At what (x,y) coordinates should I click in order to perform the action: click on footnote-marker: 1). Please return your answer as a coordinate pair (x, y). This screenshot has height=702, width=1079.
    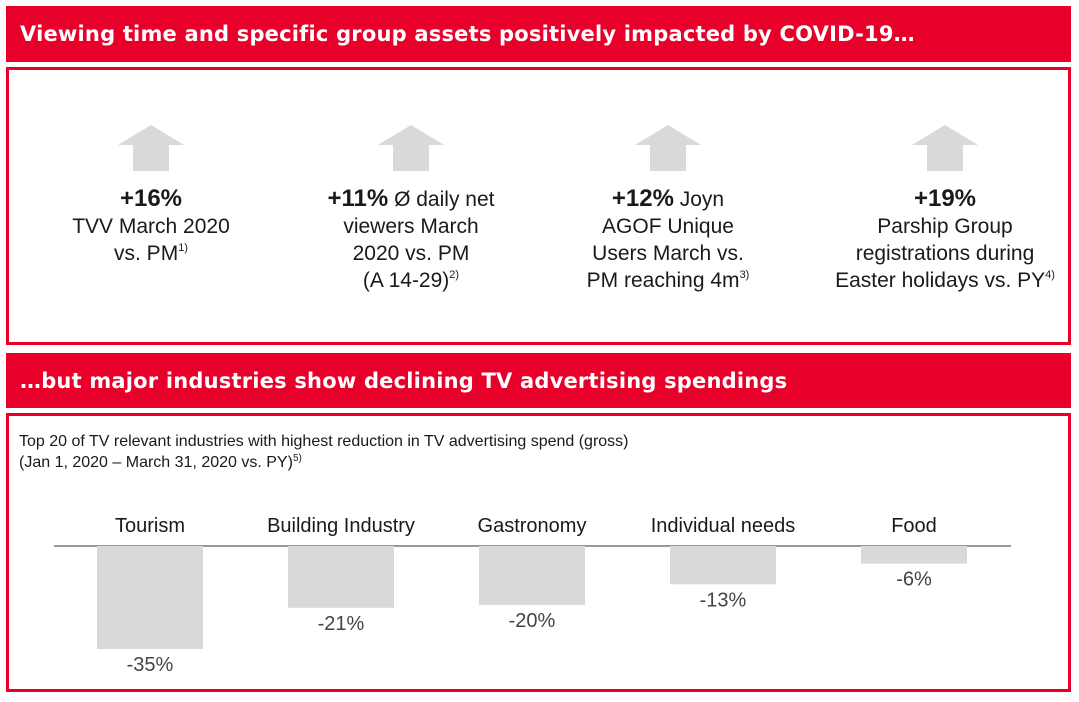
    Looking at the image, I should click on (183, 248).